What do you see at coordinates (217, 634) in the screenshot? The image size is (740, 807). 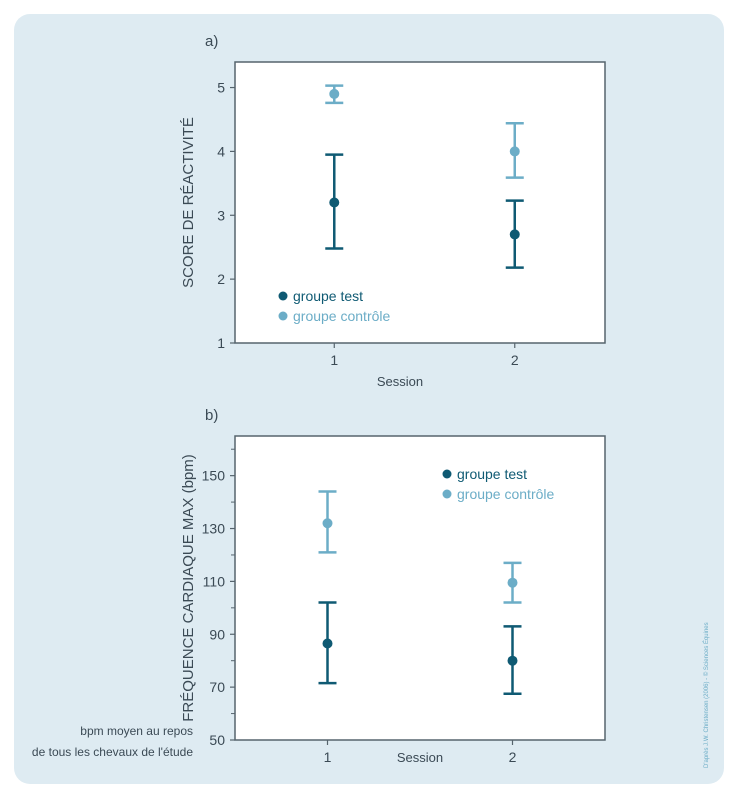 I see `y-tick-label: 90` at bounding box center [217, 634].